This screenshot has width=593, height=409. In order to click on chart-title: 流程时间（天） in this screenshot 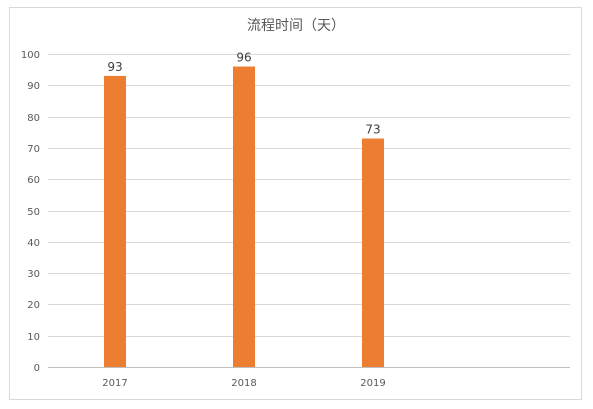, I will do `click(296, 26)`.